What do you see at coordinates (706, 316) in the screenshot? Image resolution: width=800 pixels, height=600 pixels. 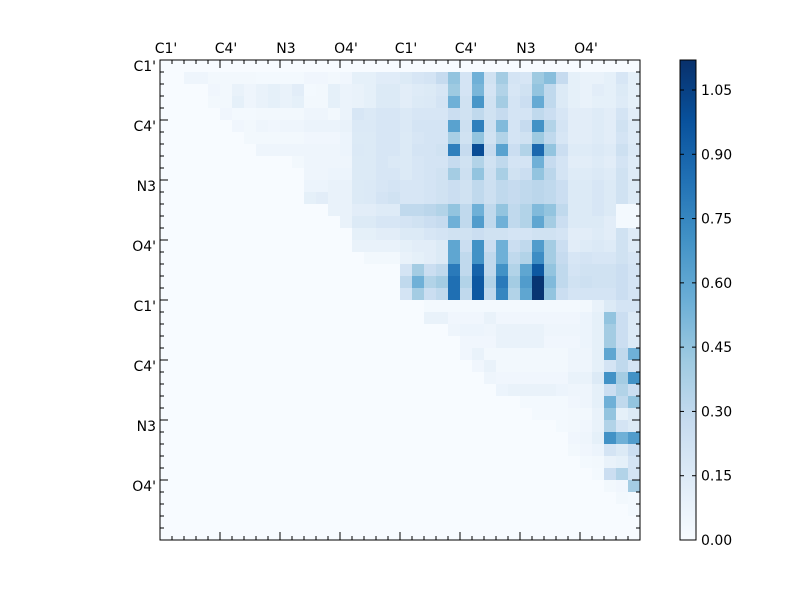 I see `colorbar-ticks: 0.00 0.15 0.30 0.45 0.60 0.75 0.90 1.05` at bounding box center [706, 316].